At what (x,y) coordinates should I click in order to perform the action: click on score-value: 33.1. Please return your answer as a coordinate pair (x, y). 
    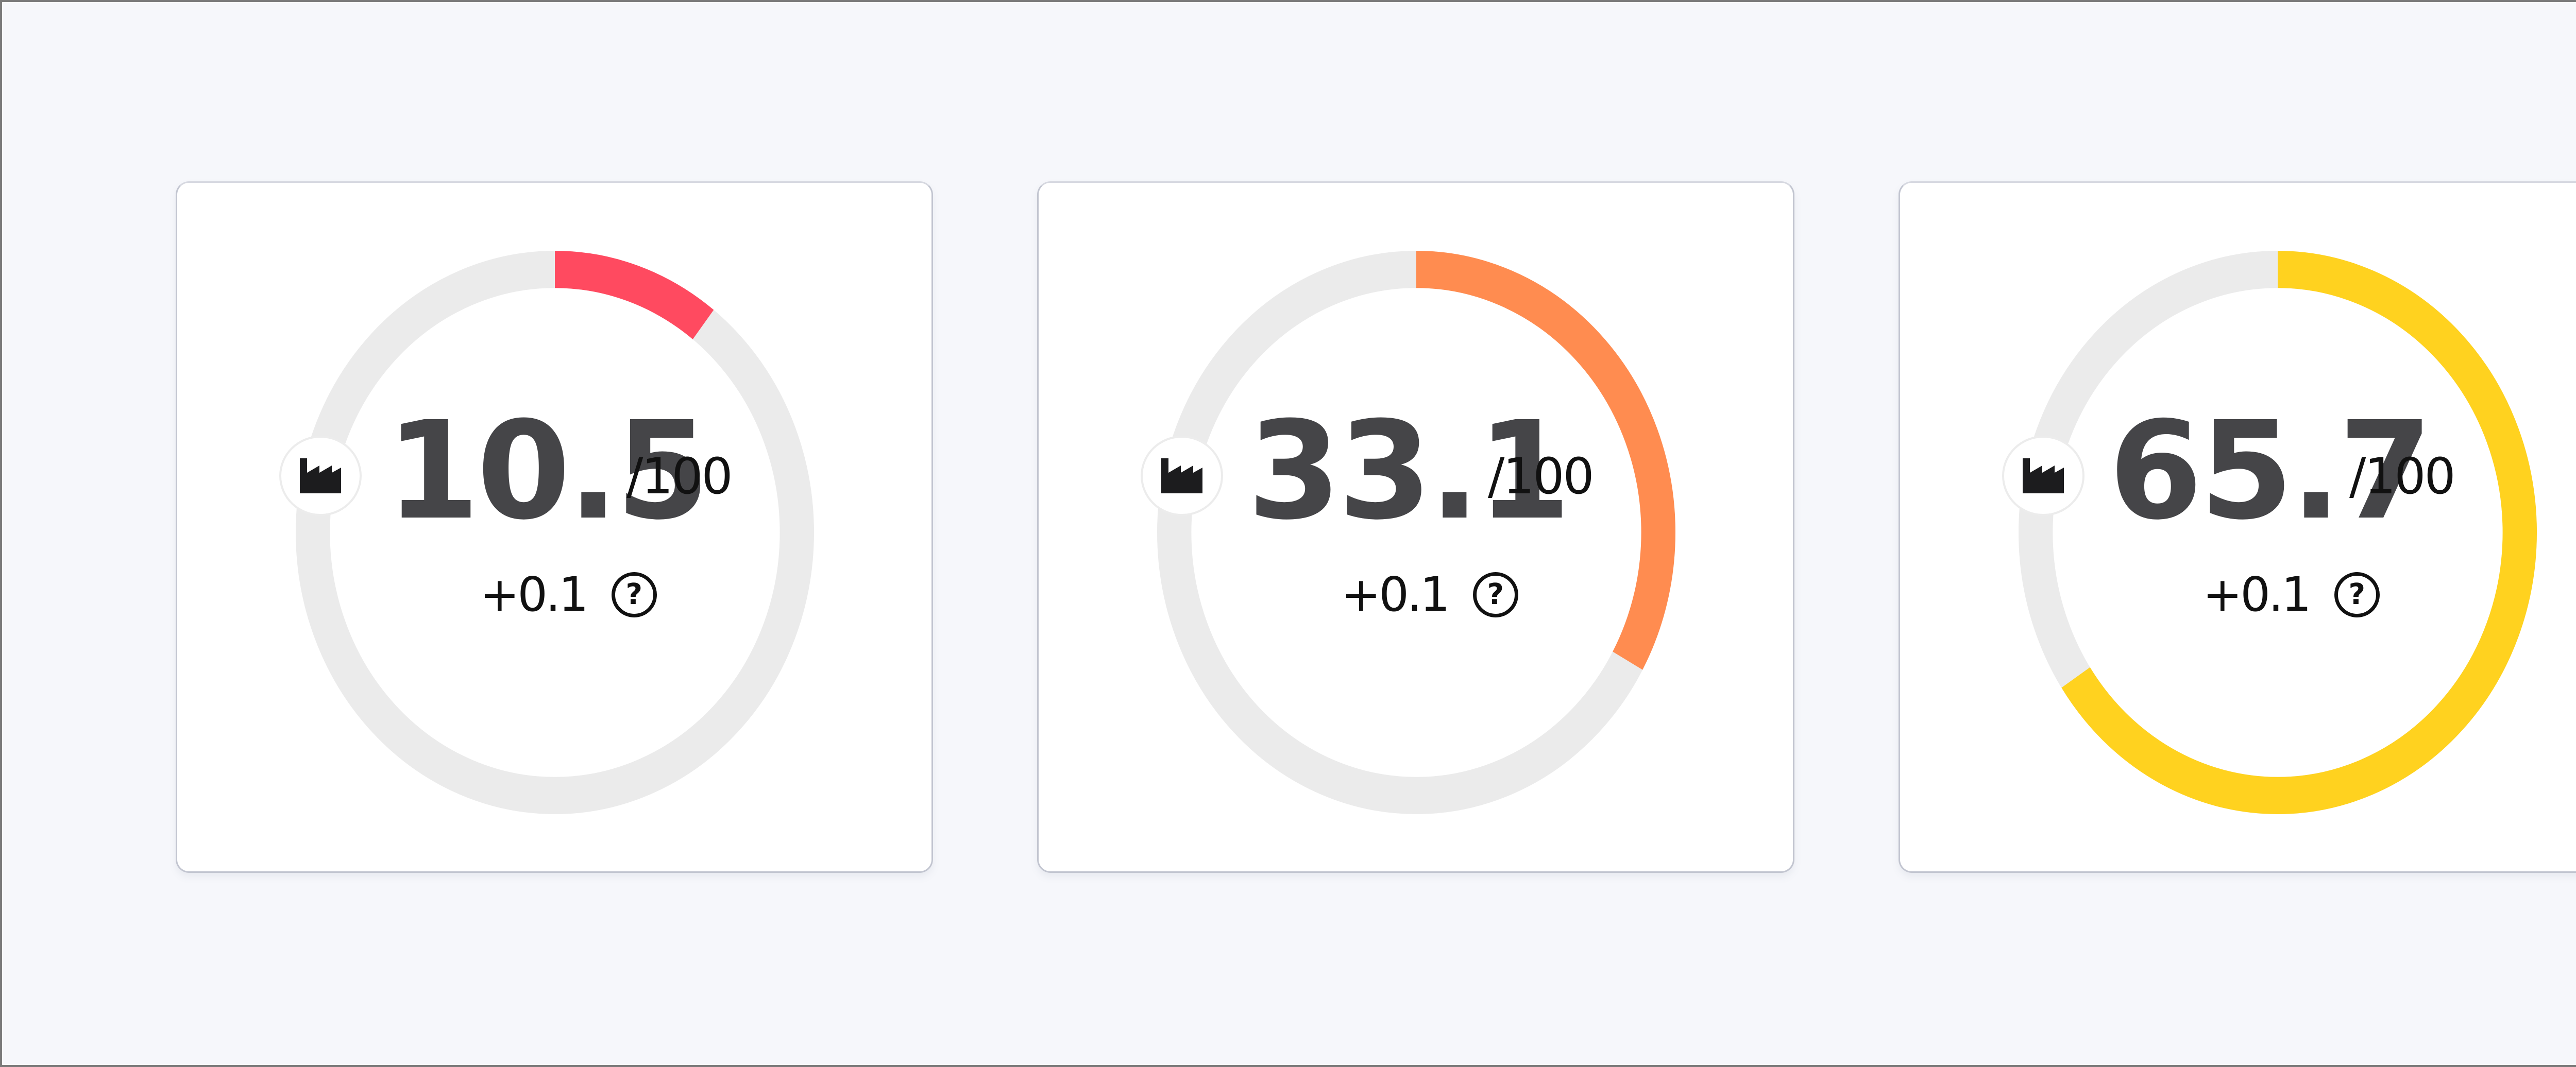
    Looking at the image, I should click on (1409, 470).